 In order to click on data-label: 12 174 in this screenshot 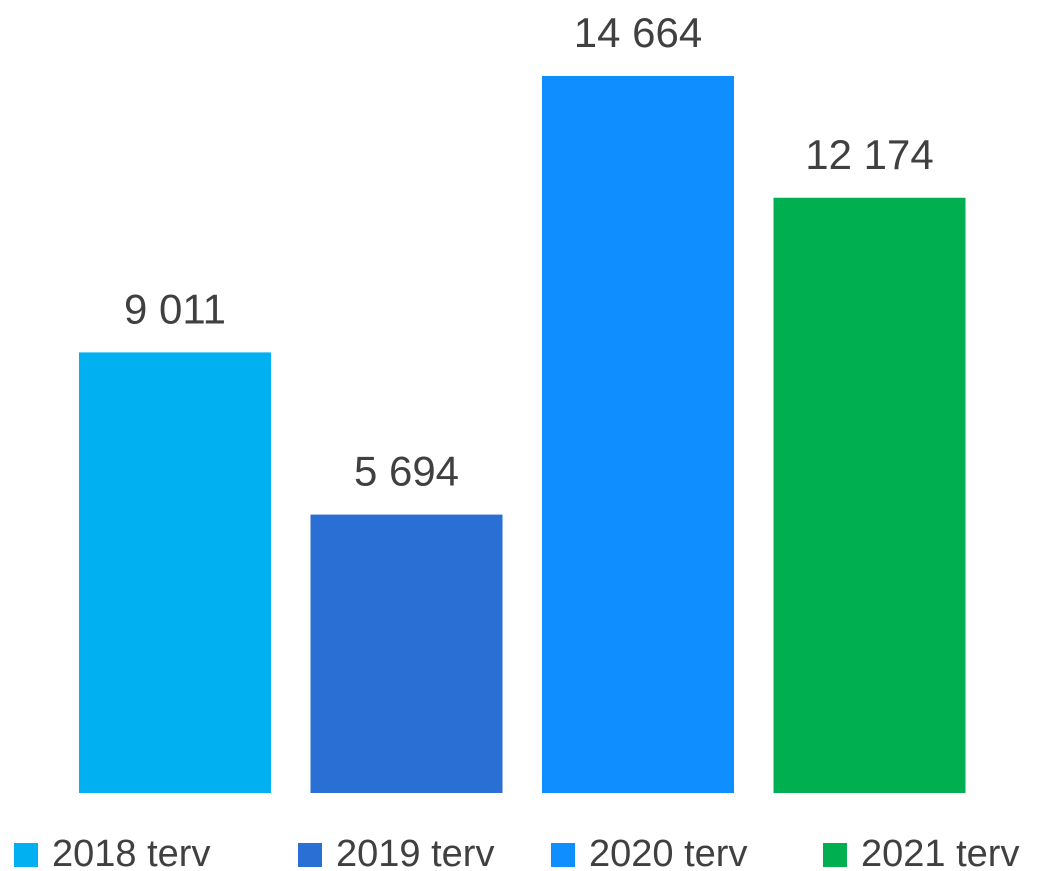, I will do `click(869, 154)`.